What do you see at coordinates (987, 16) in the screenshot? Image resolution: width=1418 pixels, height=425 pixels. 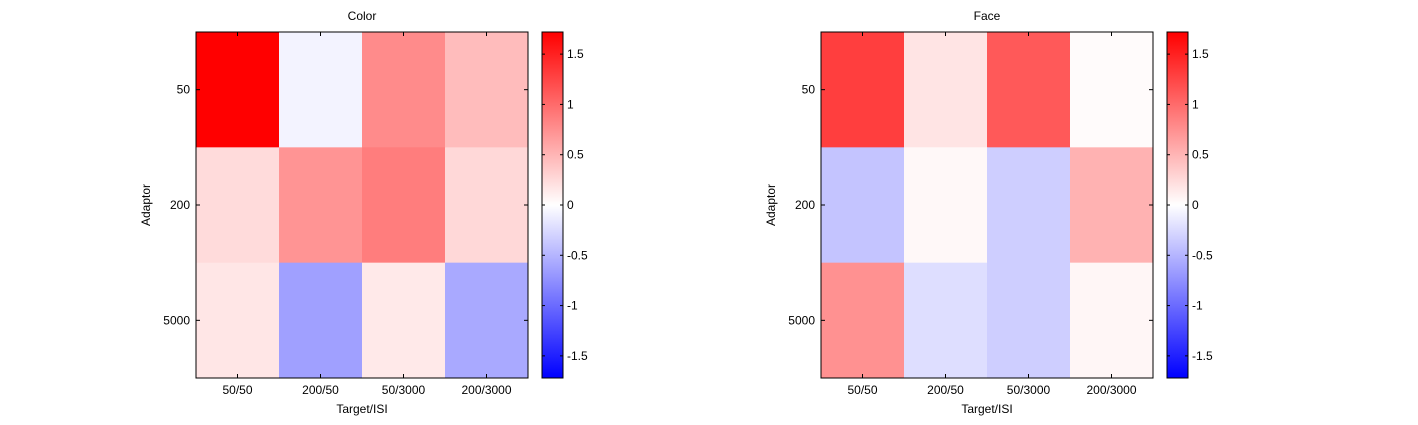 I see `chart-title: Face` at bounding box center [987, 16].